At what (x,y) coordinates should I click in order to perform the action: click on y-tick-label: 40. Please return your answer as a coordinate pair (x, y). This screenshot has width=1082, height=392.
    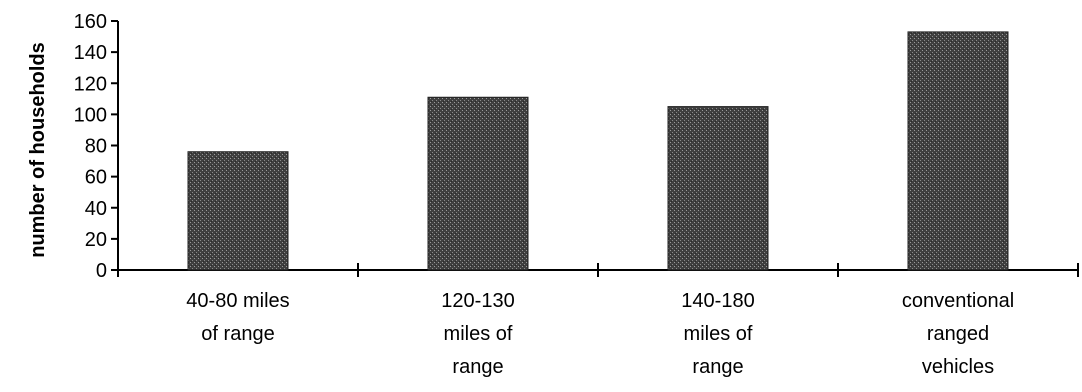
    Looking at the image, I should click on (96, 209).